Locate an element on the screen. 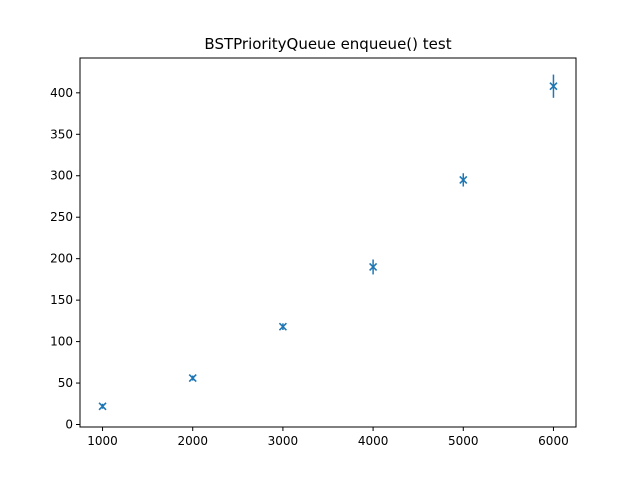 This screenshot has width=640, height=480. y-tick-label: 200 is located at coordinates (61, 259).